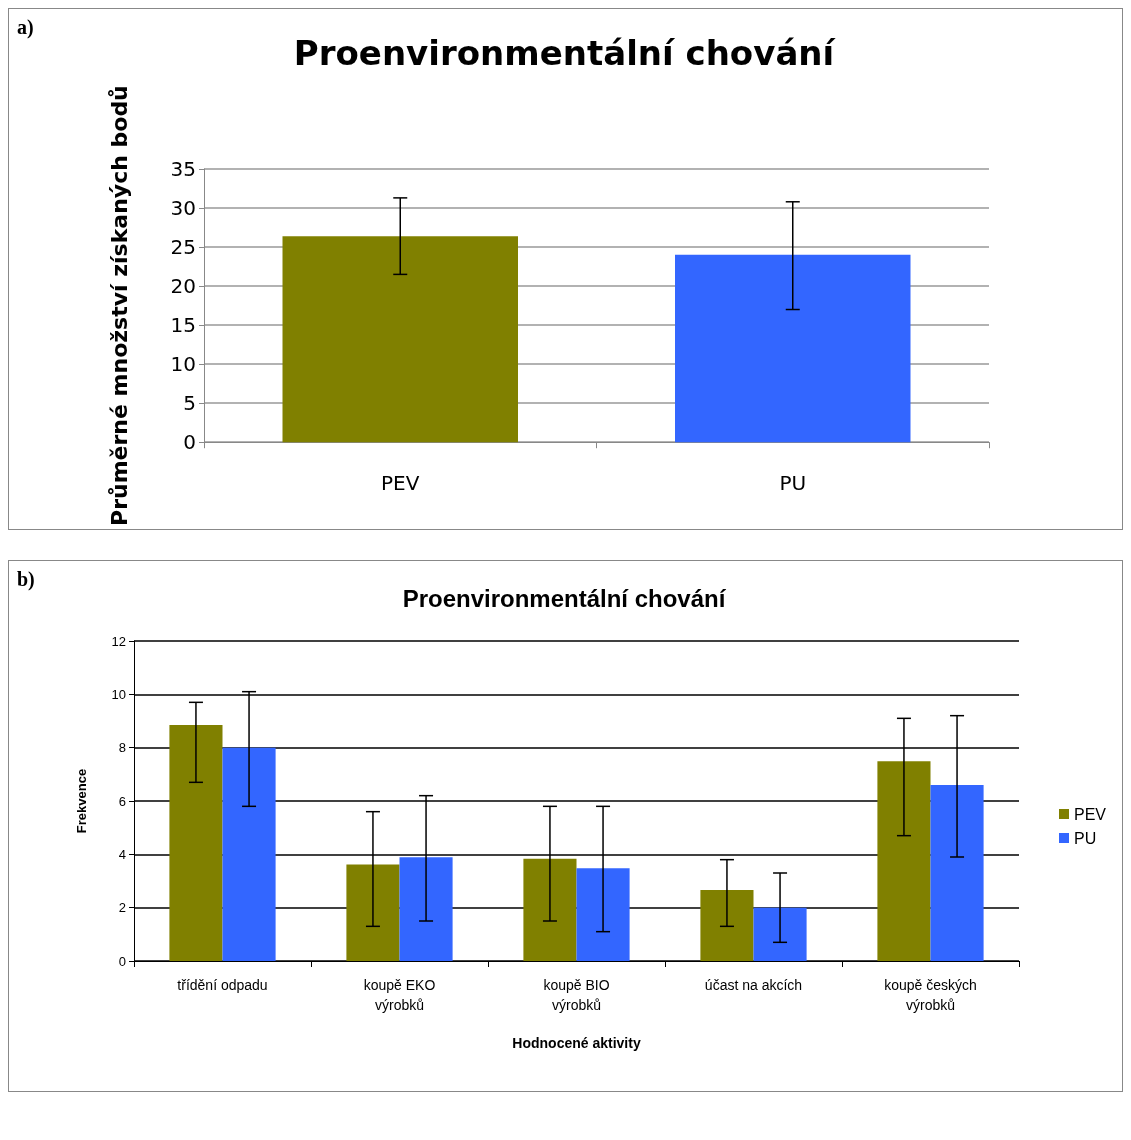 The width and height of the screenshot is (1131, 1140). I want to click on text: b), so click(26, 579).